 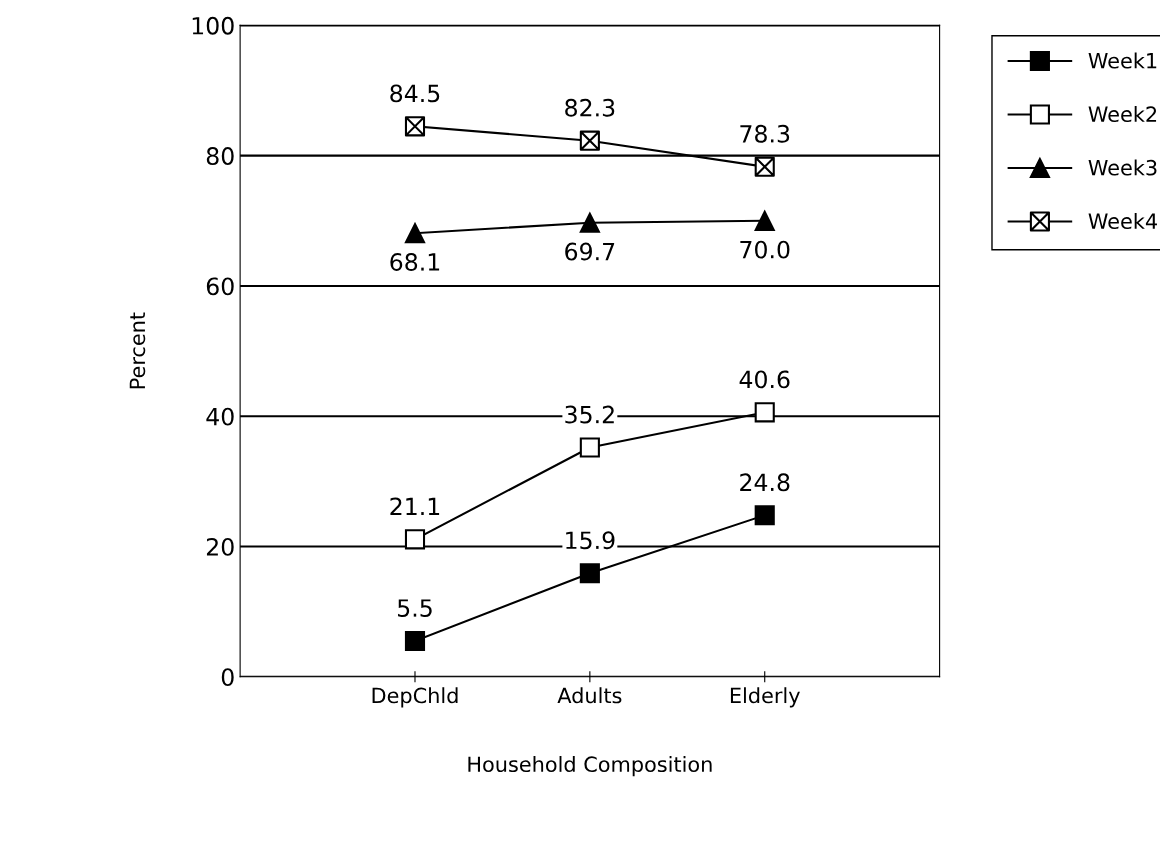 What do you see at coordinates (415, 262) in the screenshot?
I see `data-label: 68.1` at bounding box center [415, 262].